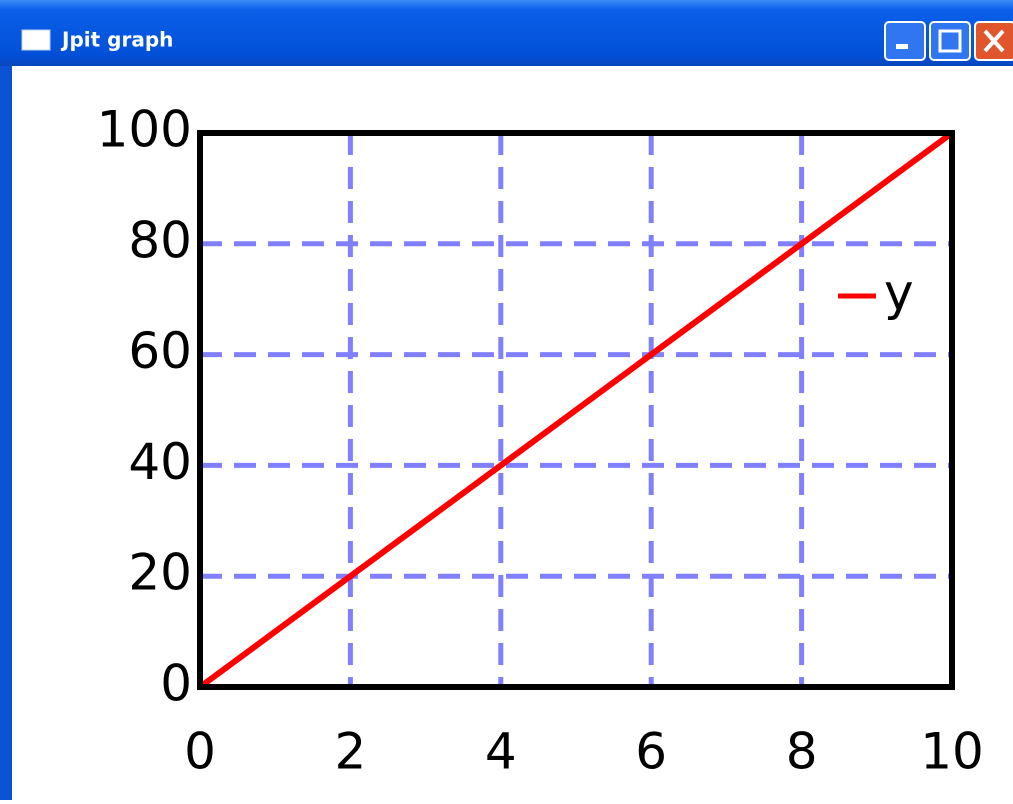  Describe the element at coordinates (651, 752) in the screenshot. I see `x-tick-label: 6` at that location.